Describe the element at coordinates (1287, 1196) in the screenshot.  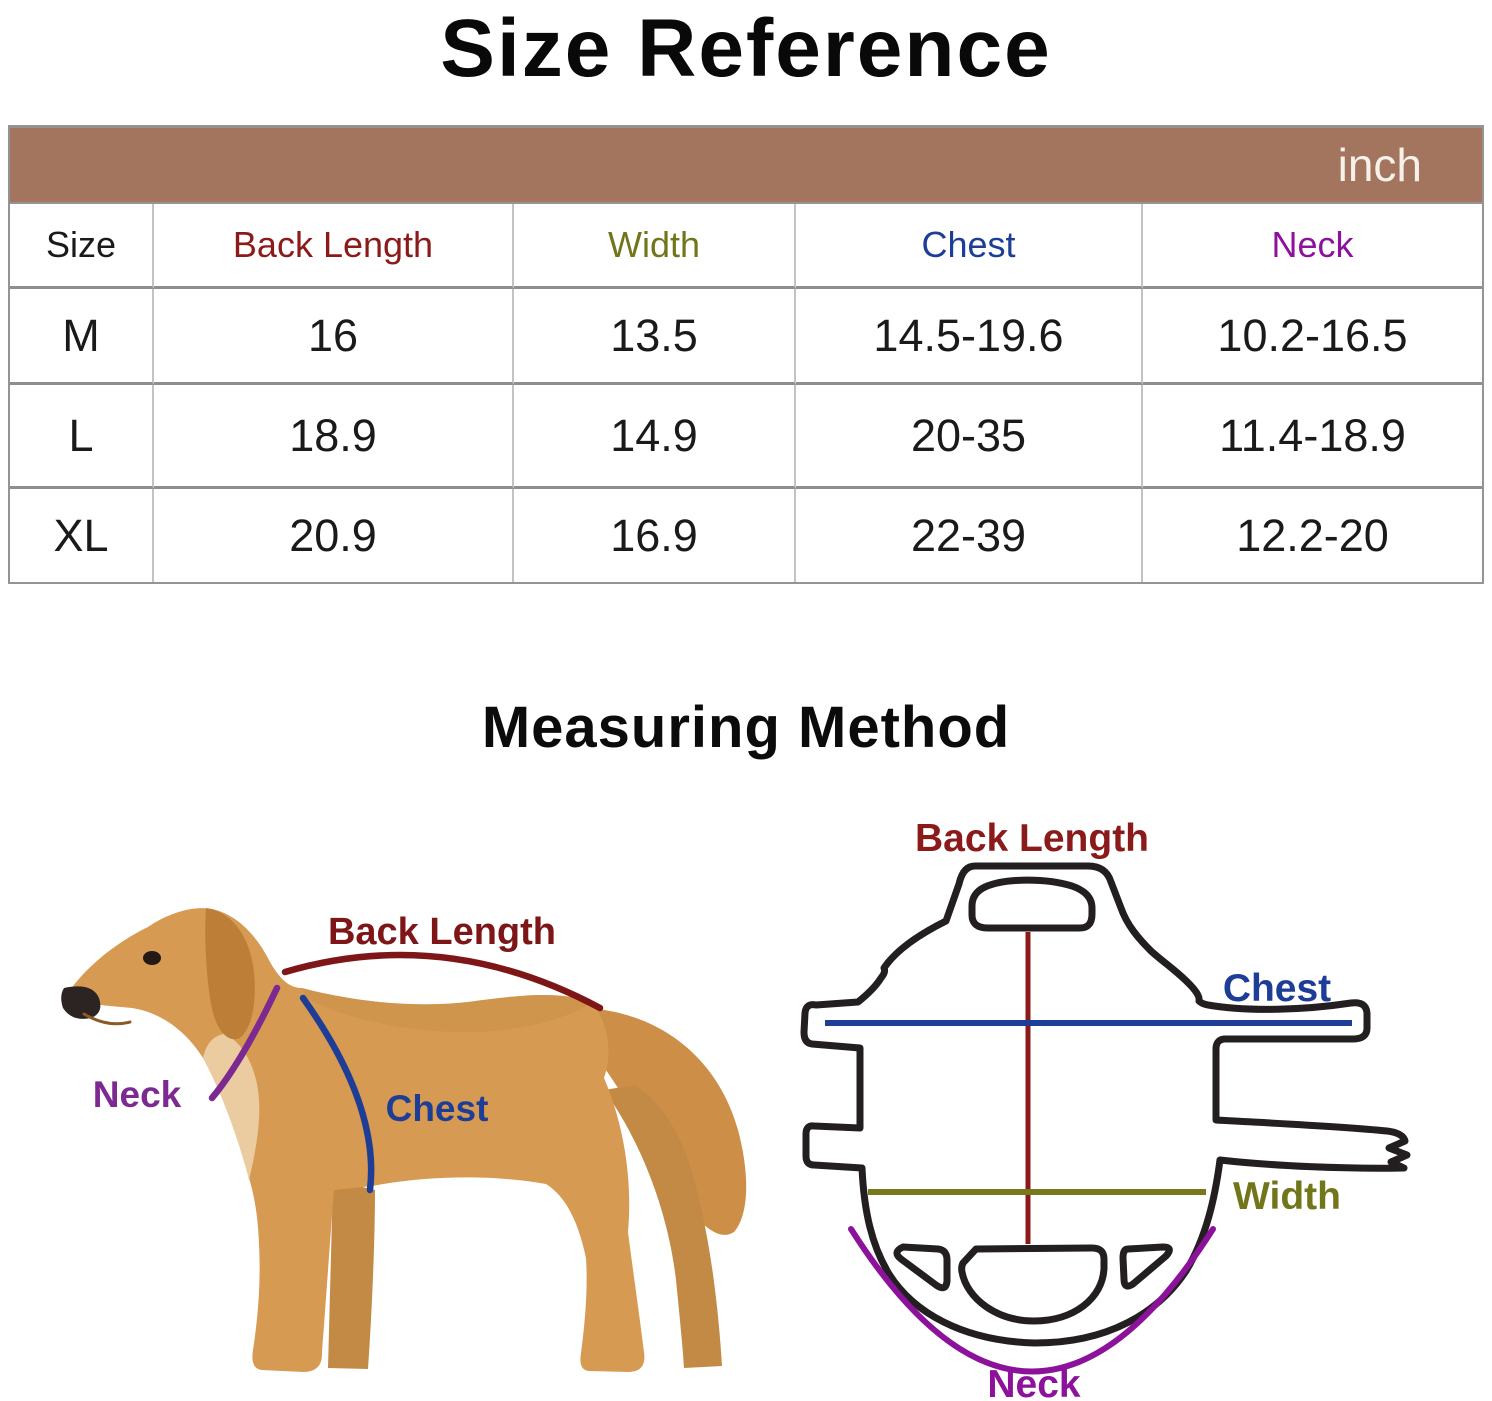
I see `diagram-width-label: Width` at that location.